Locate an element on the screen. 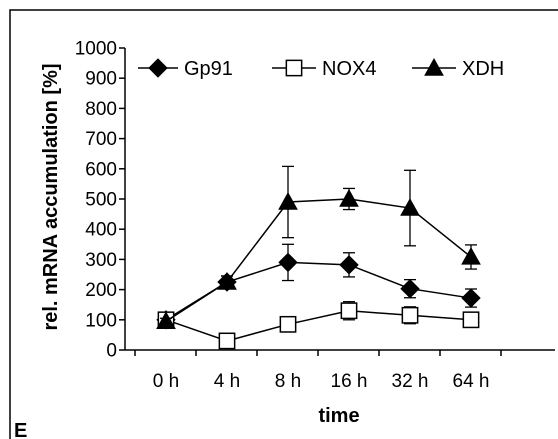 Image resolution: width=558 pixels, height=439 pixels. series-nox4 is located at coordinates (318, 325).